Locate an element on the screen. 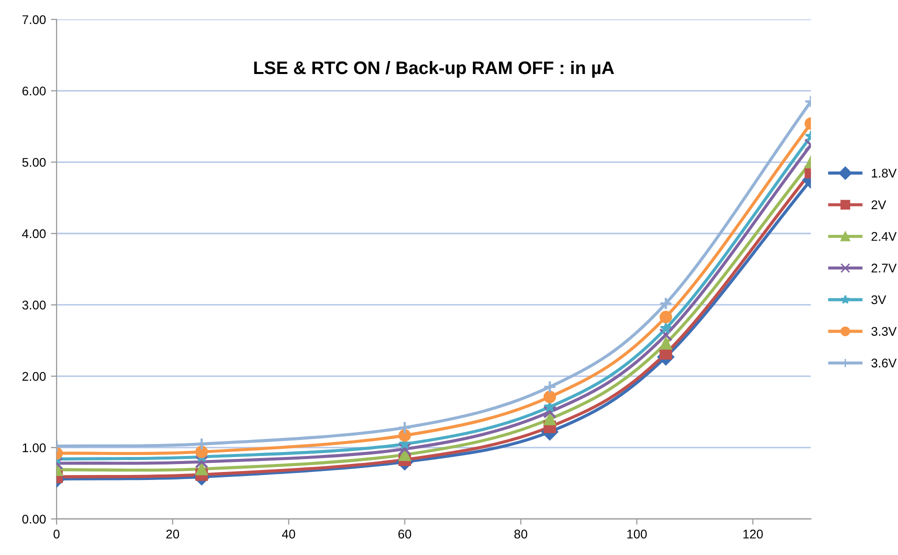 The width and height of the screenshot is (898, 555). legend-label: 2V is located at coordinates (879, 205).